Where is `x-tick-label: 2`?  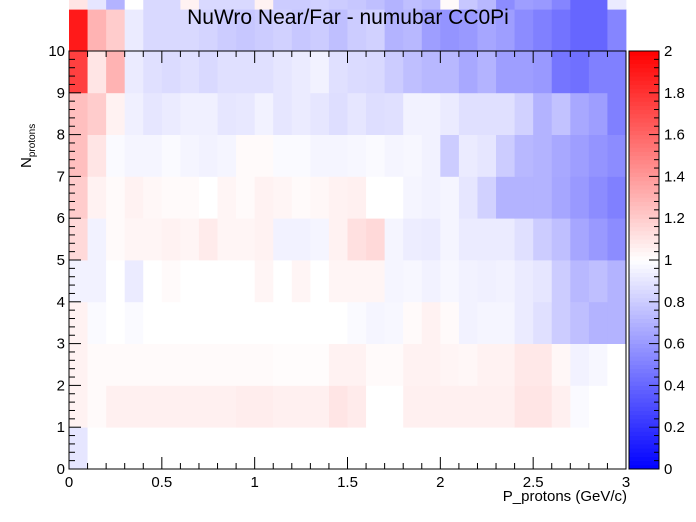
x-tick-label: 2 is located at coordinates (440, 482).